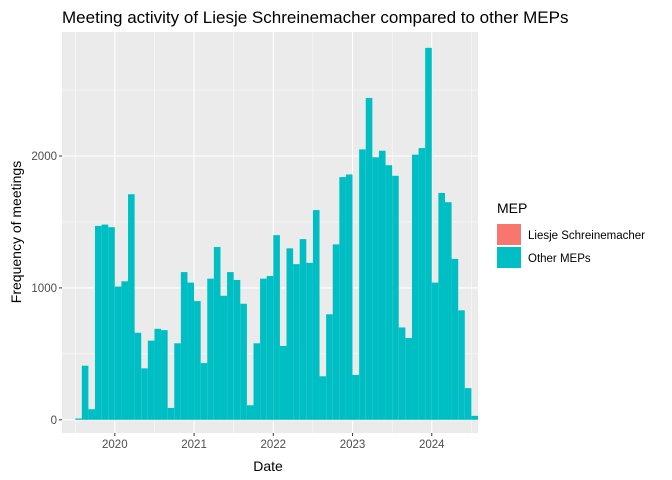  I want to click on x-axis-ticks: 2020 2021 2022 2023 2024, so click(273, 442).